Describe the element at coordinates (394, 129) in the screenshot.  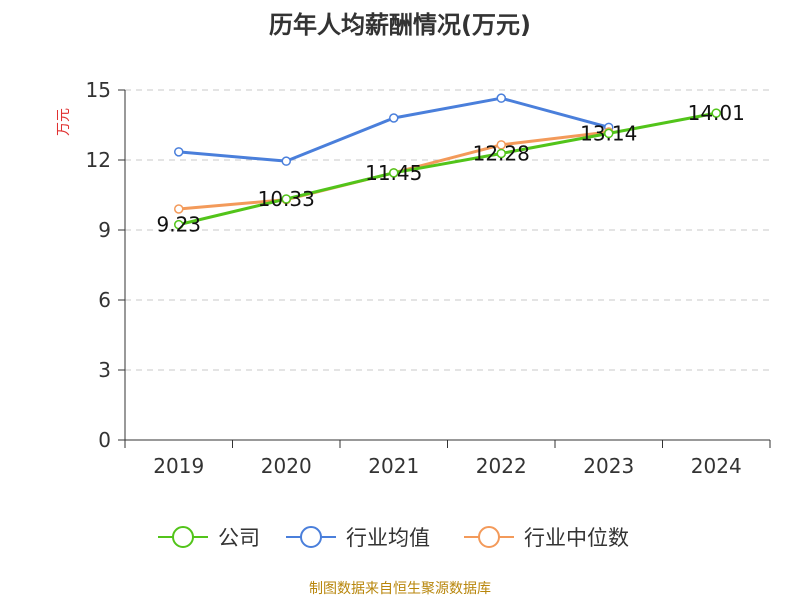
I see `series-line-industry-mean` at that location.